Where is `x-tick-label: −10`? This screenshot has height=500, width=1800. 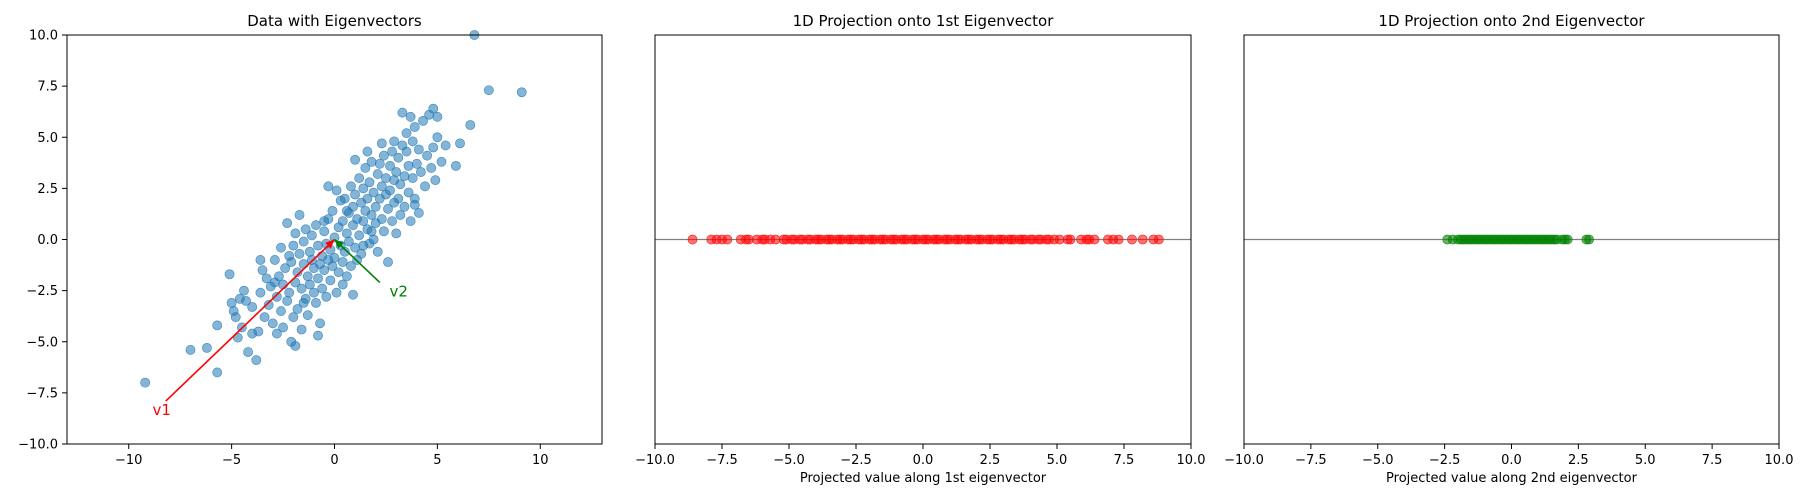 x-tick-label: −10 is located at coordinates (128, 460).